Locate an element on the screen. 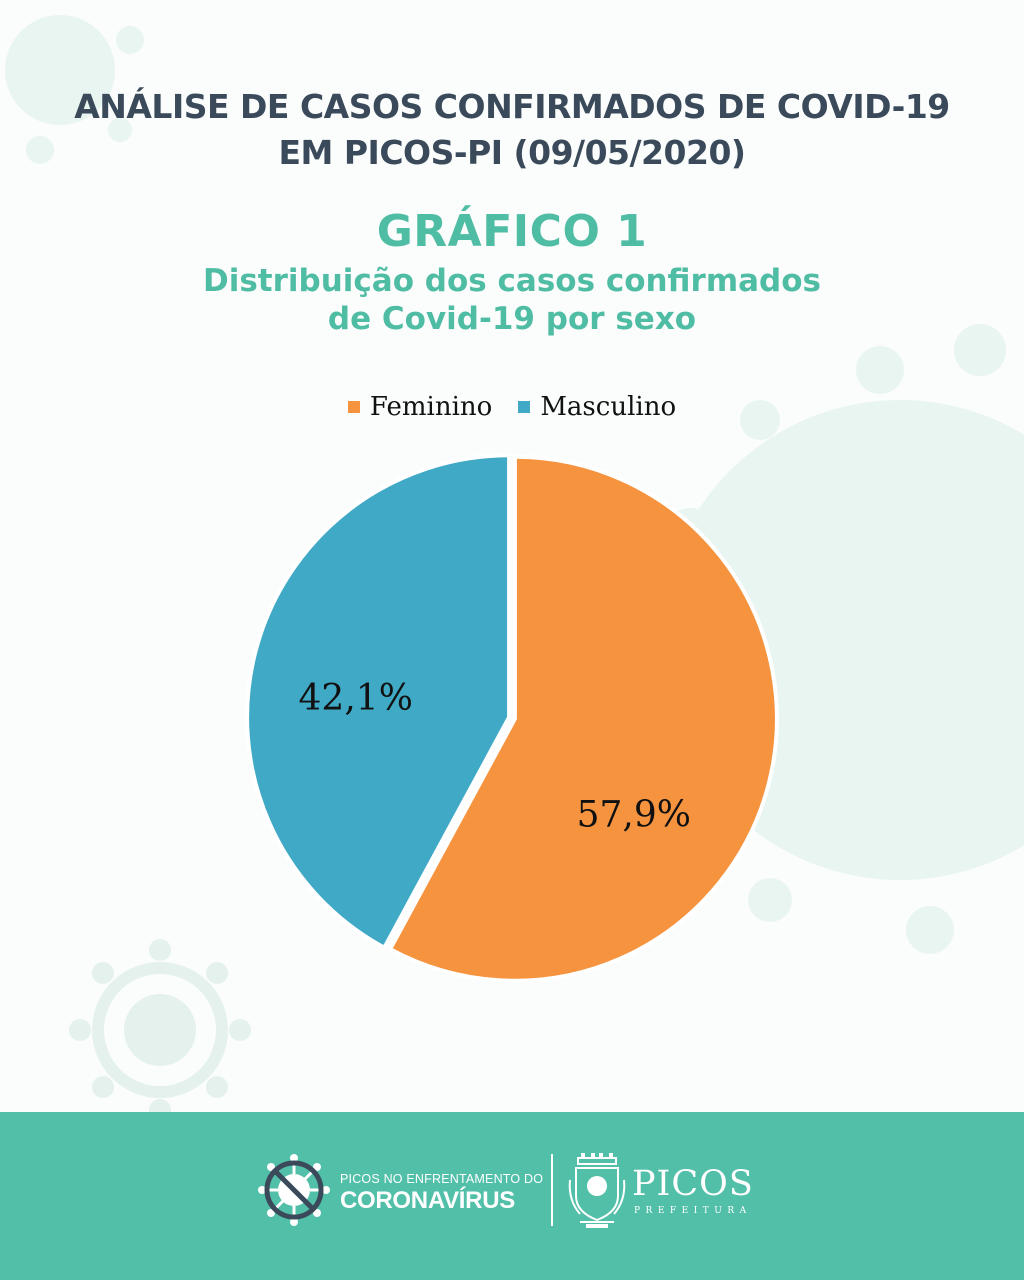  legend-swatch-masculino is located at coordinates (524, 407).